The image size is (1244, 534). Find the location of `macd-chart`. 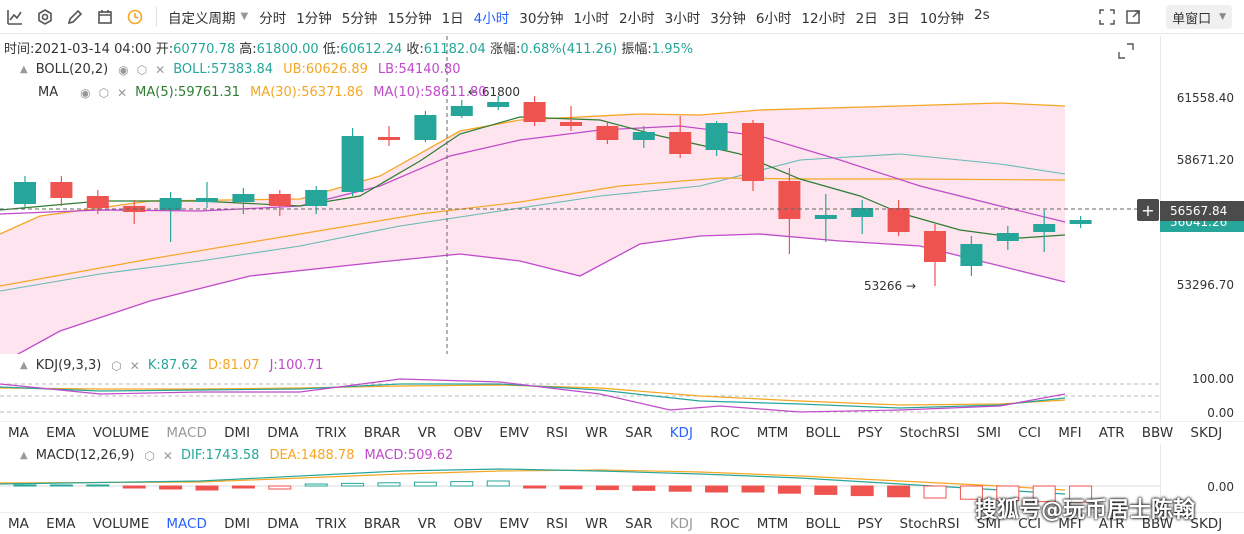

macd-chart is located at coordinates (580, 478).